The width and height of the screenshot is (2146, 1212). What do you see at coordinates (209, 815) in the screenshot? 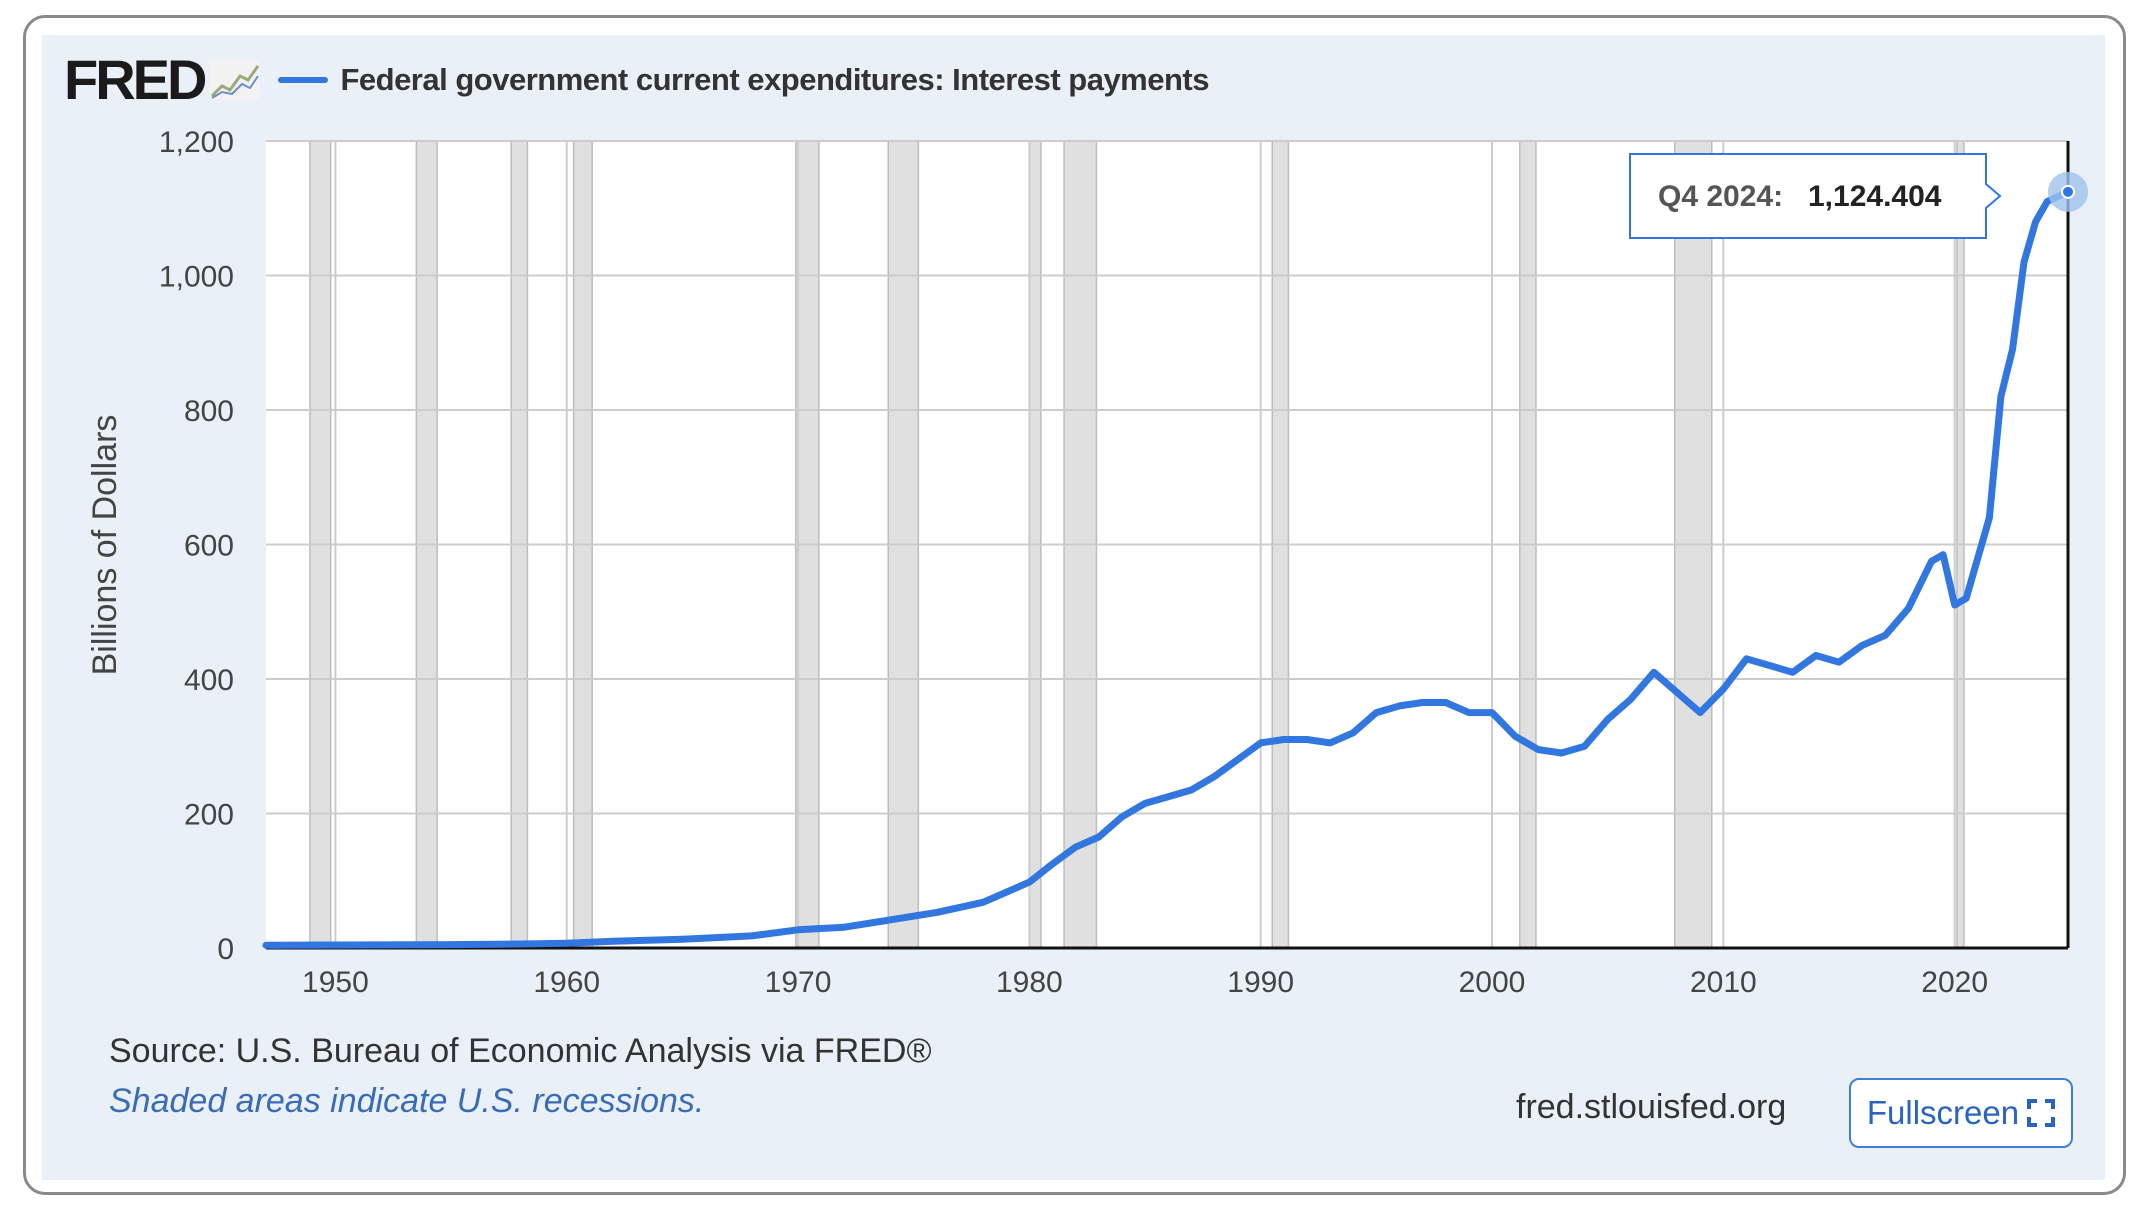
I see `y-tick-label: 200` at bounding box center [209, 815].